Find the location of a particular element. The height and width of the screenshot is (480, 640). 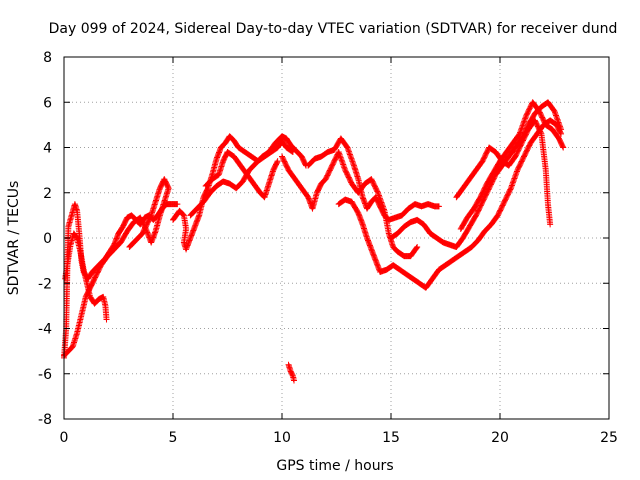

series-trace-f is located at coordinates (241, 175).